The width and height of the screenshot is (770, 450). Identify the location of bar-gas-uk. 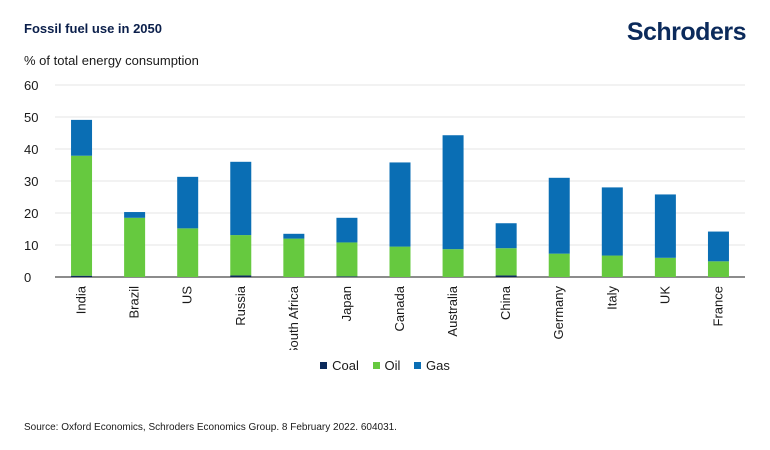
(665, 226).